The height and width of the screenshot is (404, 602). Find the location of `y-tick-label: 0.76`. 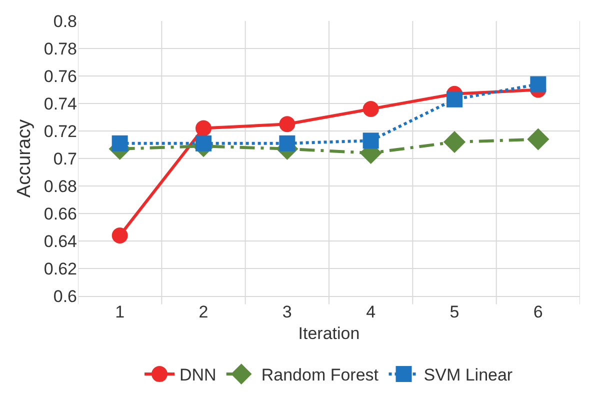

y-tick-label: 0.76 is located at coordinates (60, 76).